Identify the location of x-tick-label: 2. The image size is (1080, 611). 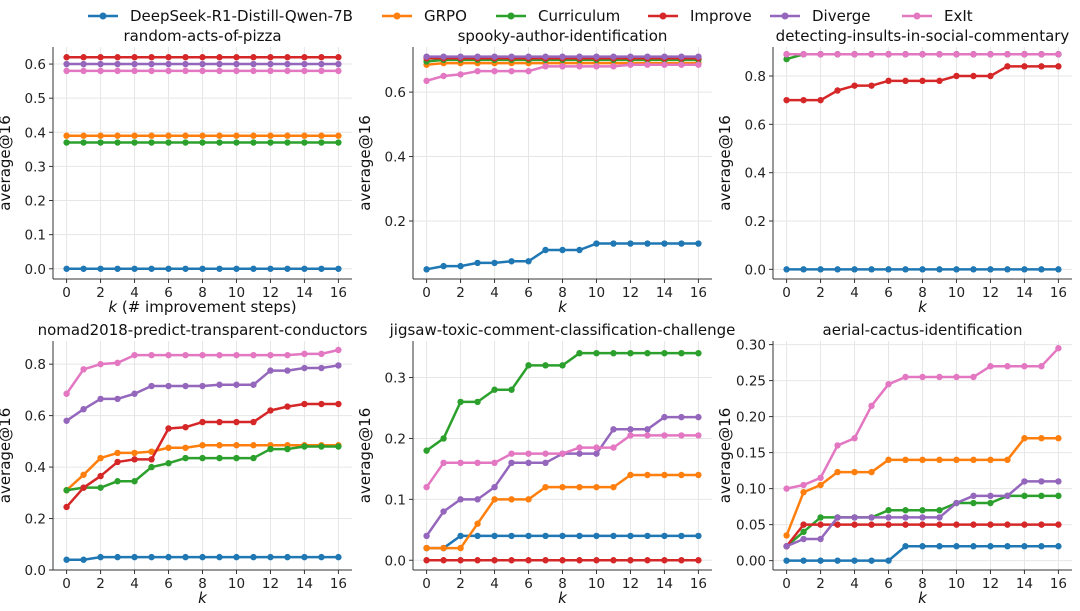
(820, 293).